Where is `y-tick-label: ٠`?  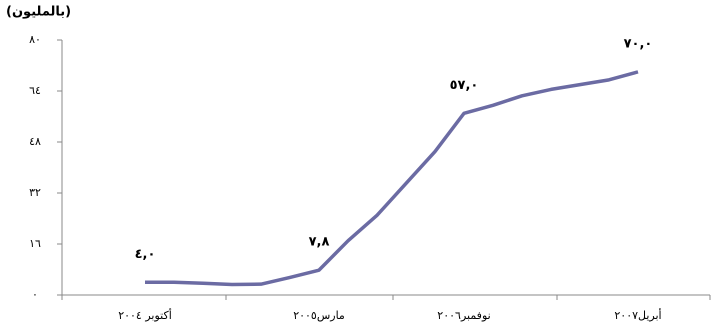 y-tick-label: ٠ is located at coordinates (35, 294).